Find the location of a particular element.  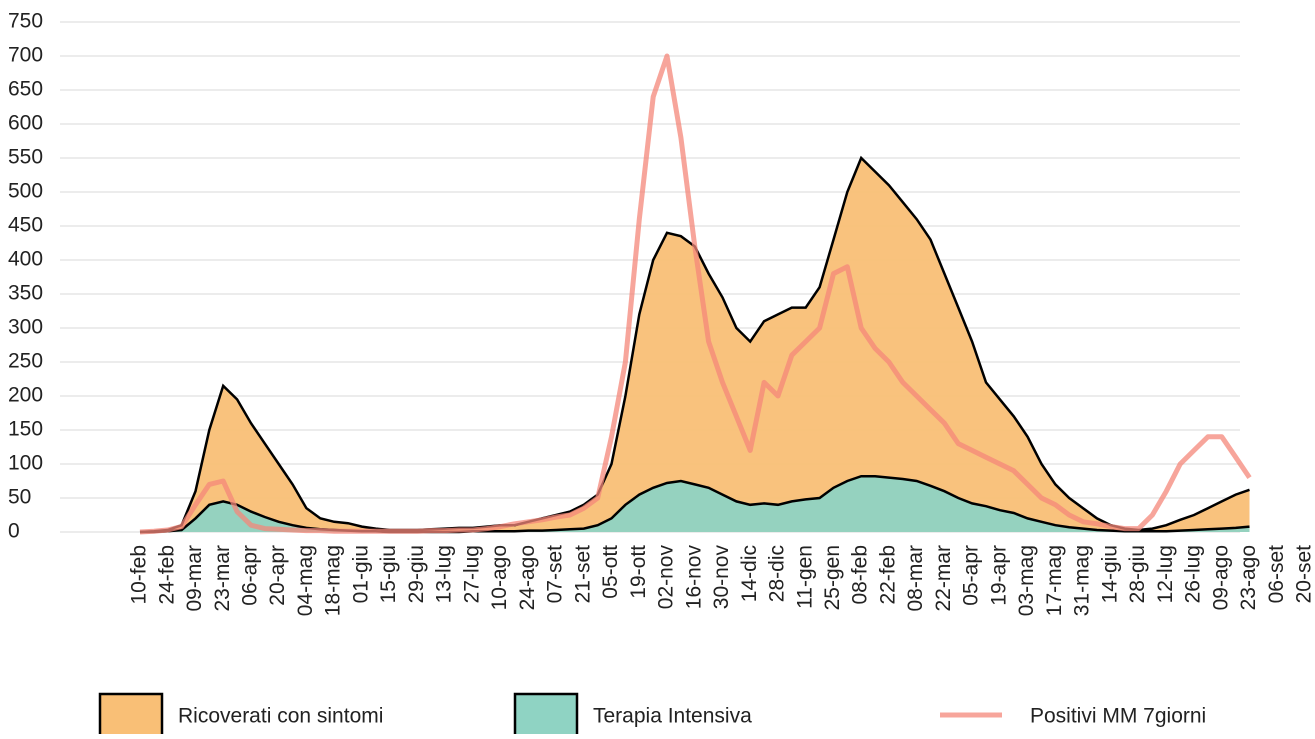

x-tick-label: 01-giu is located at coordinates (360, 574).